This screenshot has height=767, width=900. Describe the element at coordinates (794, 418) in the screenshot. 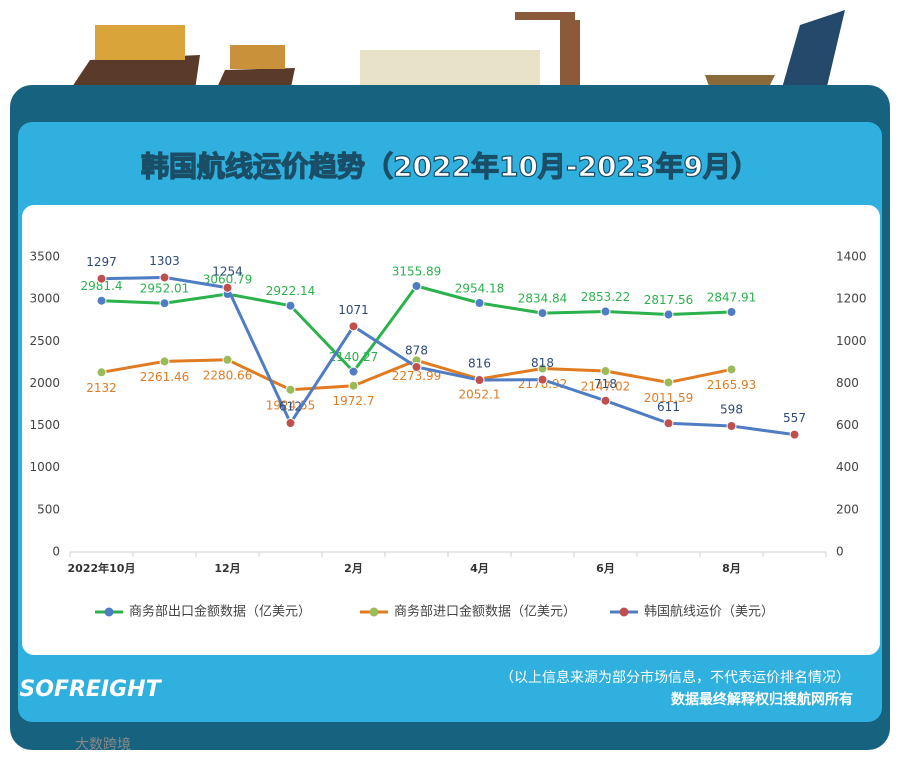

I see `data-label: 557` at that location.